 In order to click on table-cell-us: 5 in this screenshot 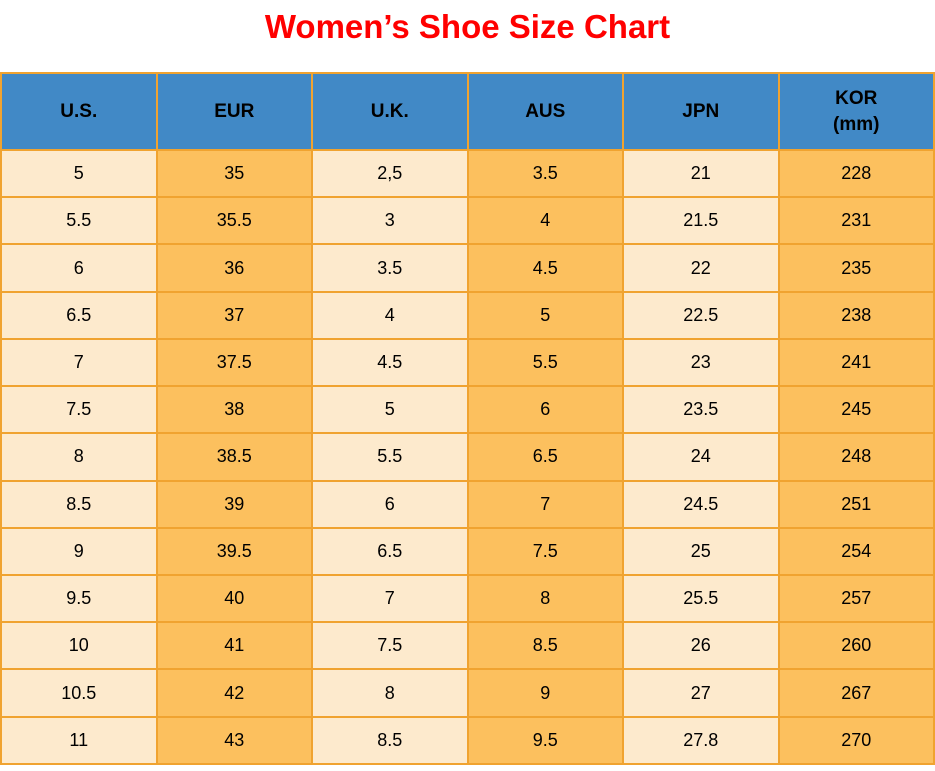, I will do `click(79, 173)`.